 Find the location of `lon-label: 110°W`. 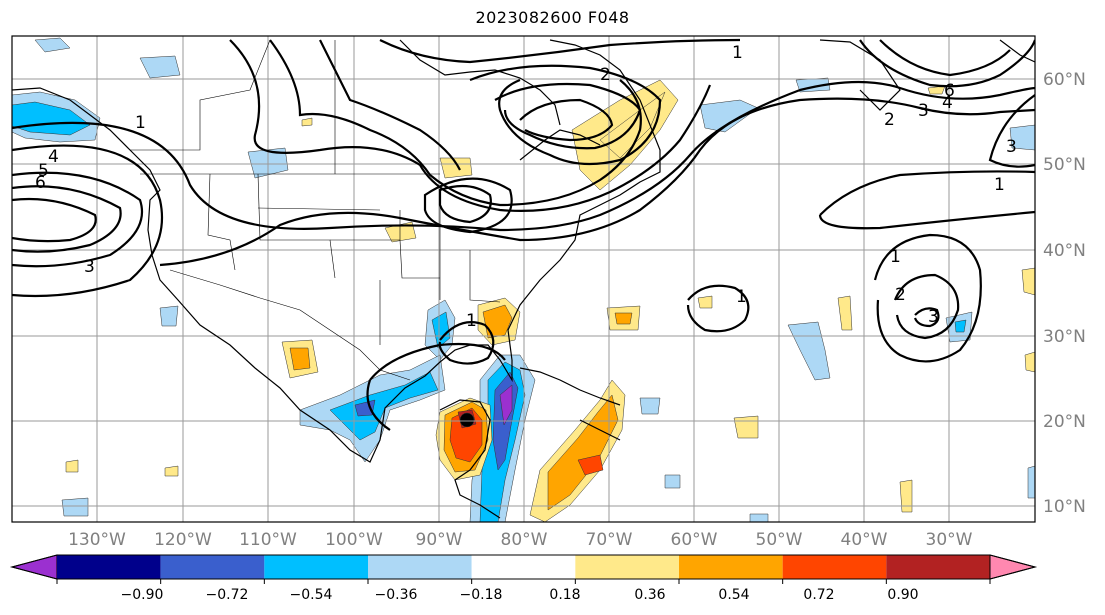

lon-label: 110°W is located at coordinates (268, 540).